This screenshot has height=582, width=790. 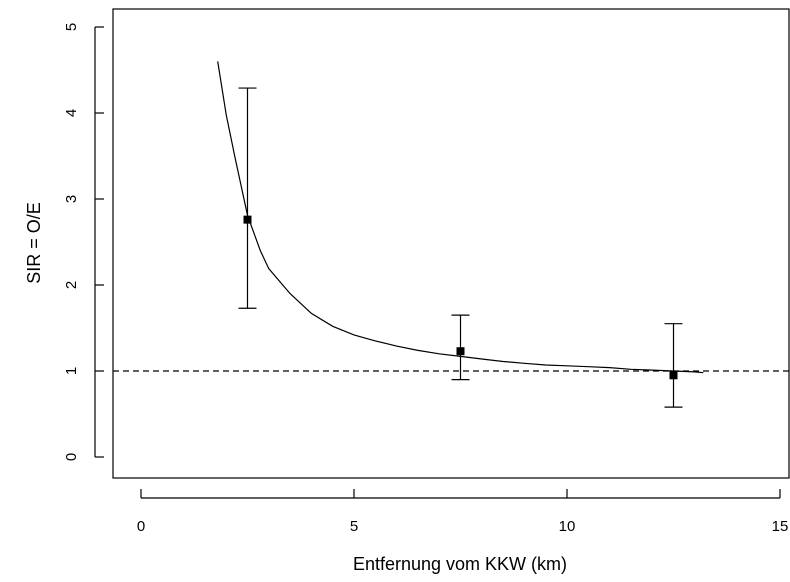 What do you see at coordinates (83, 242) in the screenshot?
I see `y-axis: 0 1 2 3 4 5` at bounding box center [83, 242].